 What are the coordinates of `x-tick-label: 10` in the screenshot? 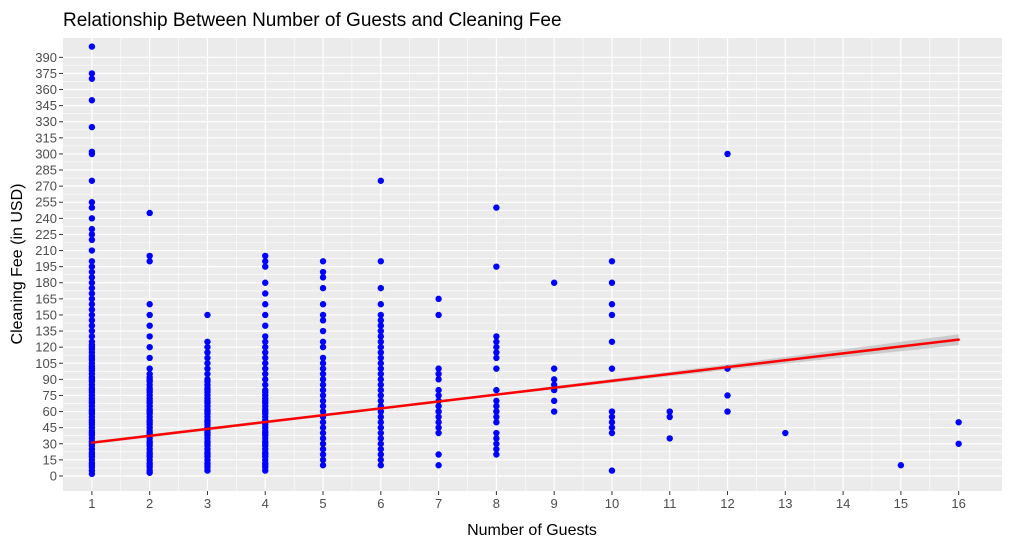 It's located at (612, 503).